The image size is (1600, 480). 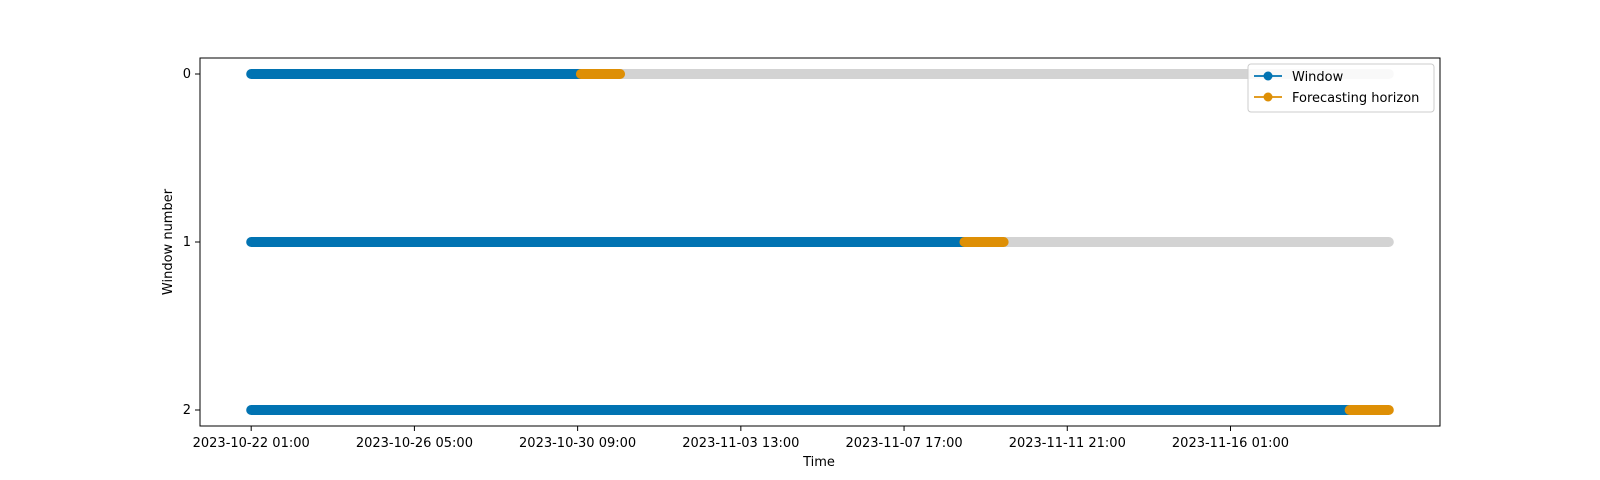 I want to click on y-tick-label: 2, so click(x=187, y=410).